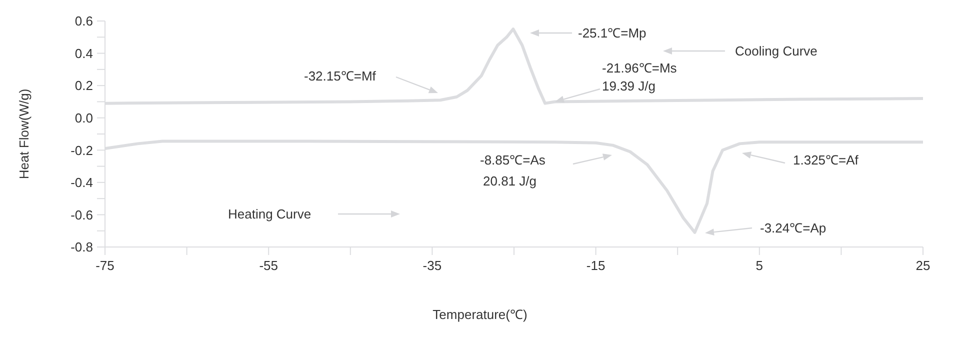 Image resolution: width=960 pixels, height=341 pixels. I want to click on annotation: 20.81 J/g, so click(509, 181).